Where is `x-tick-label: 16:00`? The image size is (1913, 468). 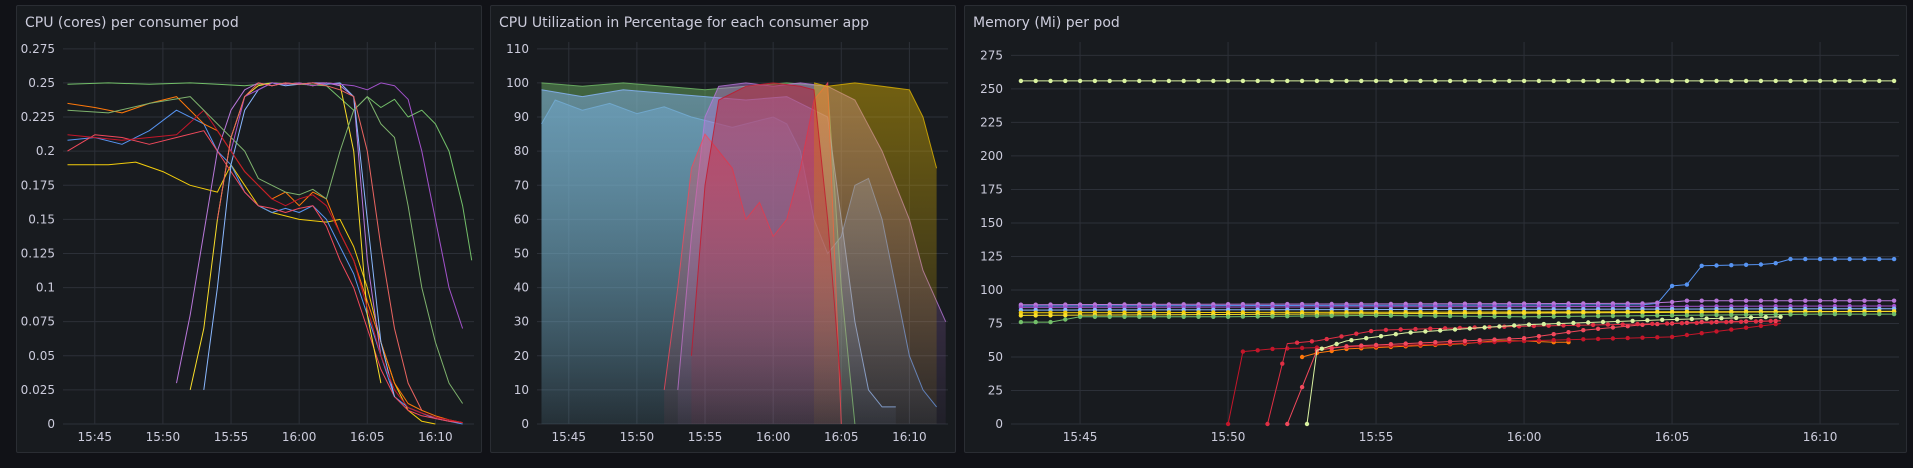
x-tick-label: 16:00 is located at coordinates (299, 437).